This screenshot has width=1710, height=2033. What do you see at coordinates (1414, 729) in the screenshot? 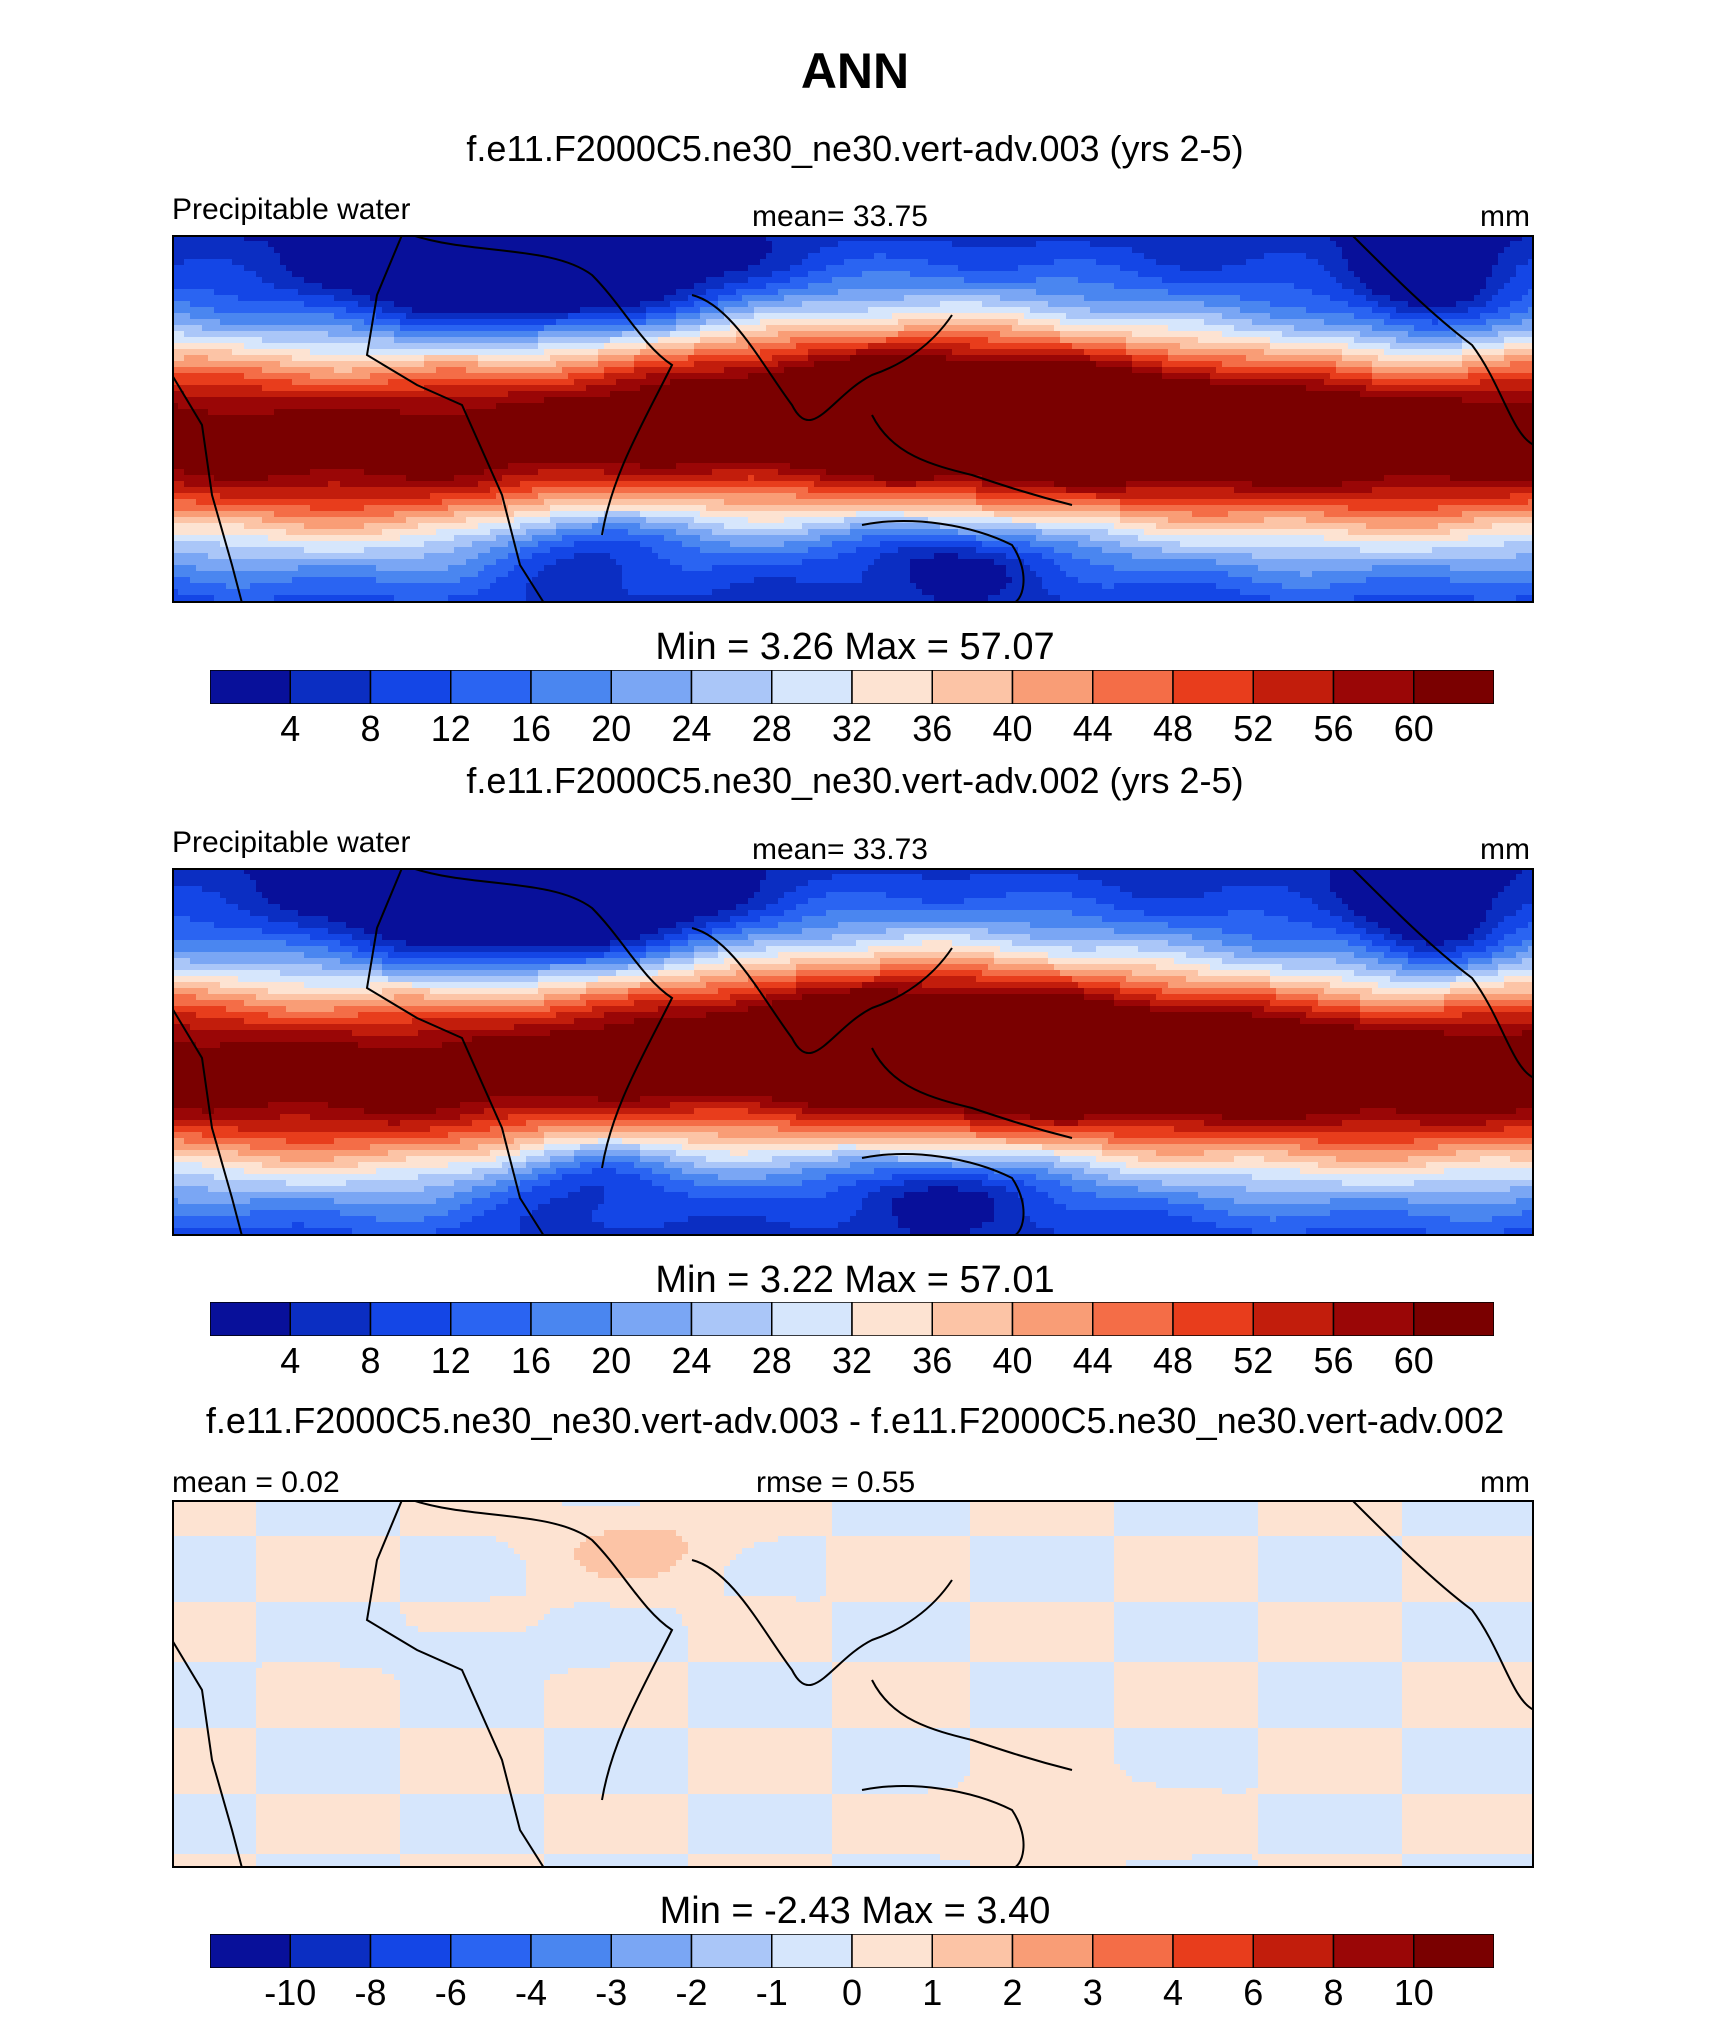
I see `colorbar-tick-label: 60` at bounding box center [1414, 729].